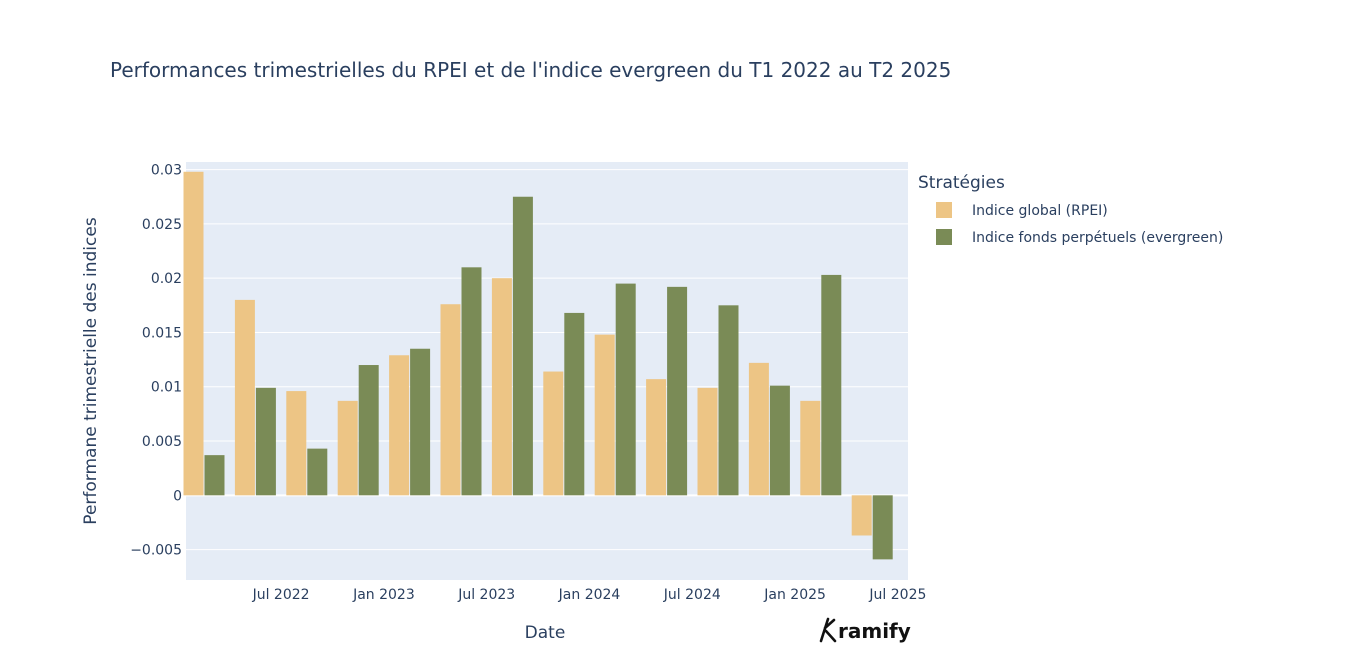 This screenshot has height=656, width=1368. Describe the element at coordinates (545, 633) in the screenshot. I see `x-axis-title: Date` at that location.